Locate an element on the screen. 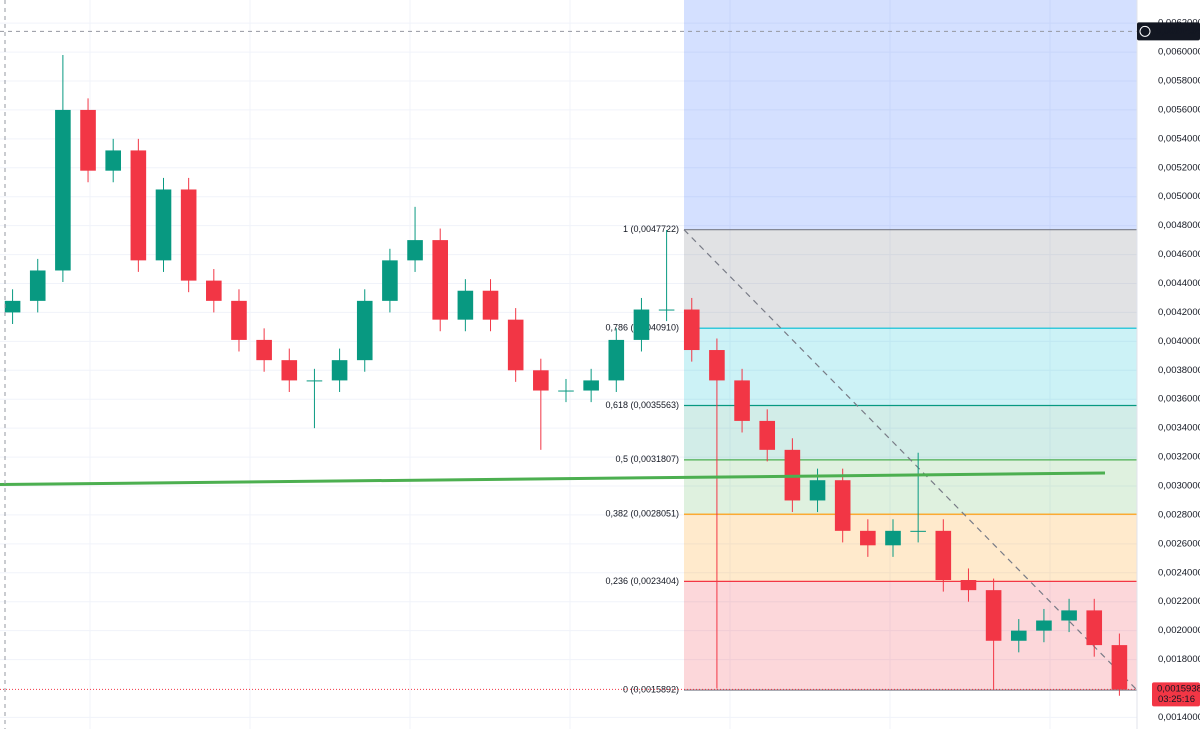  fib-level-label: 1 (0,0047722) is located at coordinates (651, 229).